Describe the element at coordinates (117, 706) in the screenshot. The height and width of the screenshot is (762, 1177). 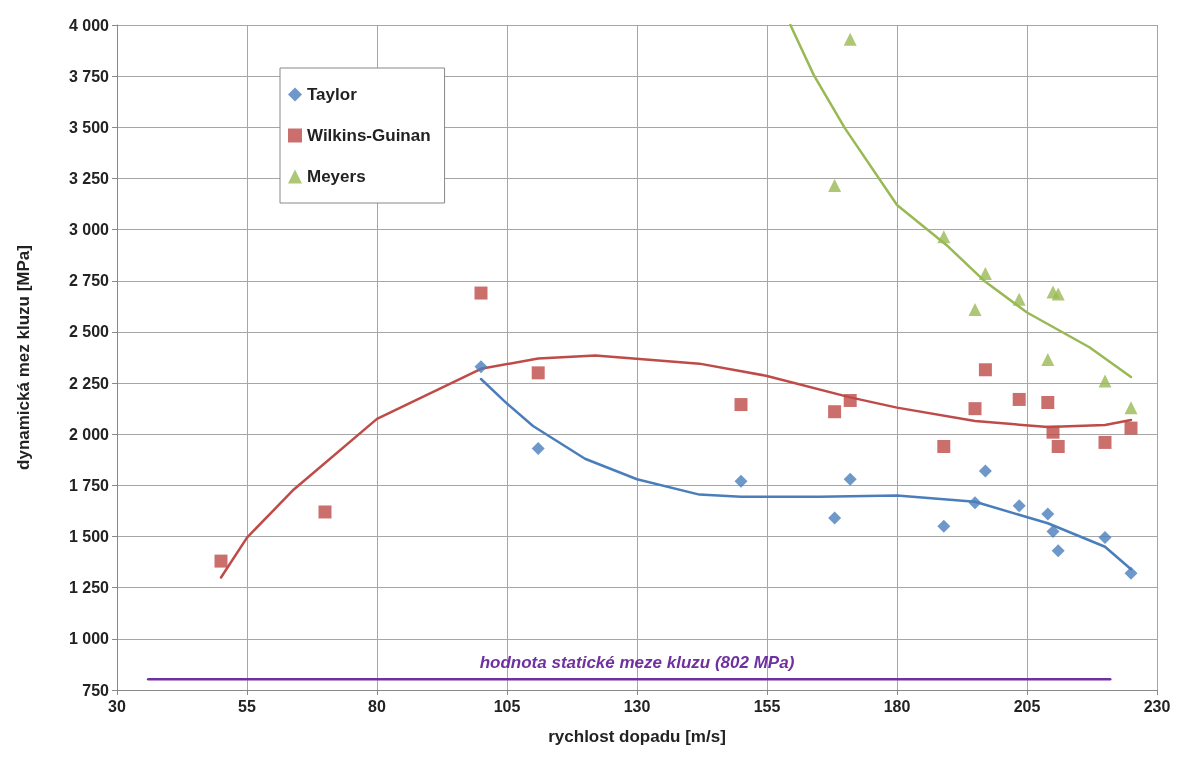
I see `x-tick-label: 30` at that location.